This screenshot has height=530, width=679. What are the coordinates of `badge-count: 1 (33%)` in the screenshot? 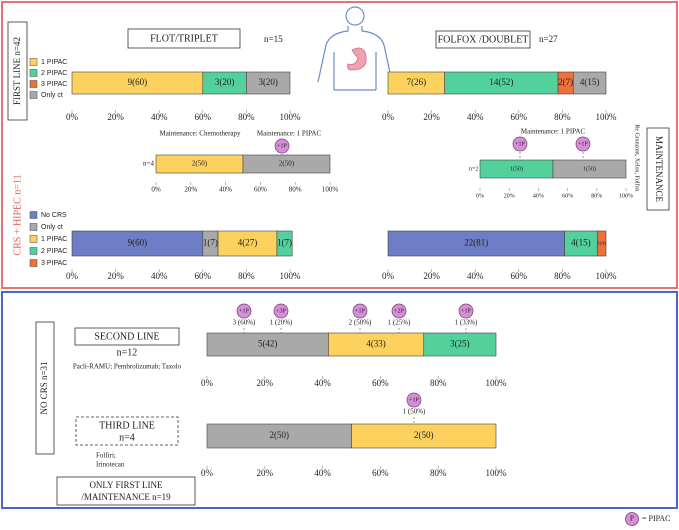 It's located at (466, 323).